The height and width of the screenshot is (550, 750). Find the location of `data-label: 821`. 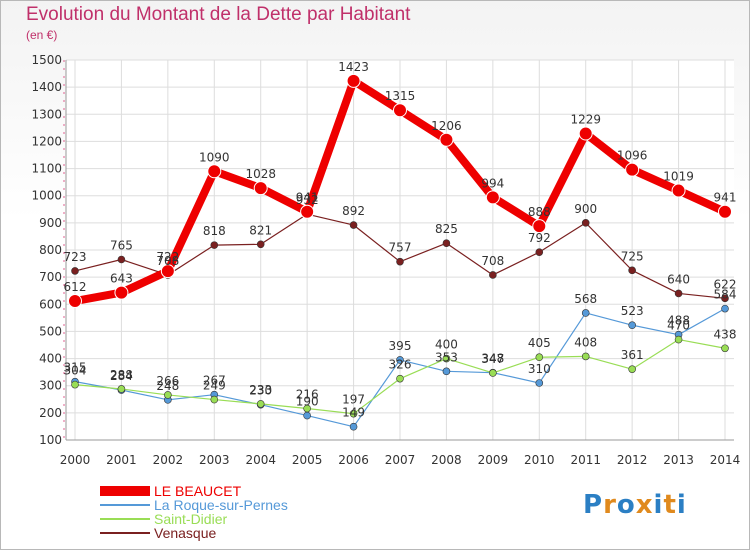

data-label: 821 is located at coordinates (260, 230).